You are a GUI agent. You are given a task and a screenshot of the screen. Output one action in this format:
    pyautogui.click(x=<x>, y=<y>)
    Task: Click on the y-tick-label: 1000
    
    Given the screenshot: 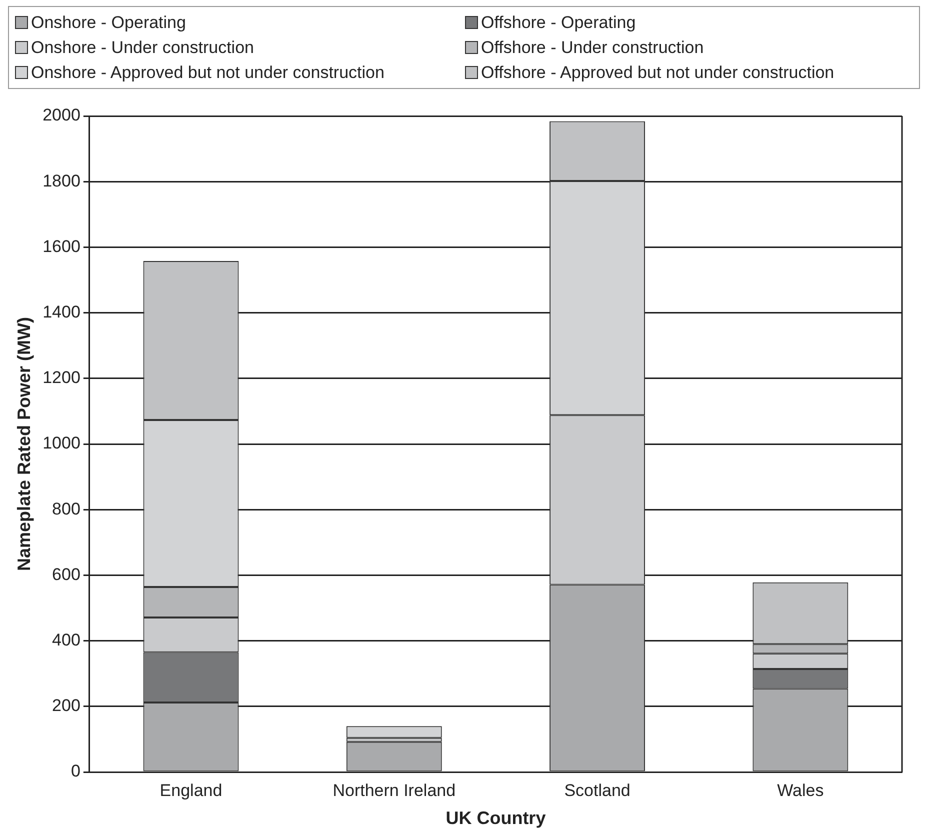 What is the action you would take?
    pyautogui.click(x=61, y=443)
    